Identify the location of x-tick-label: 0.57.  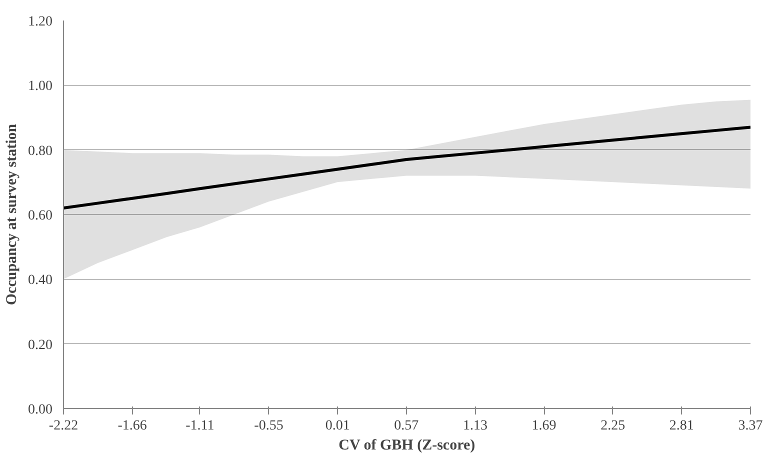
(406, 426).